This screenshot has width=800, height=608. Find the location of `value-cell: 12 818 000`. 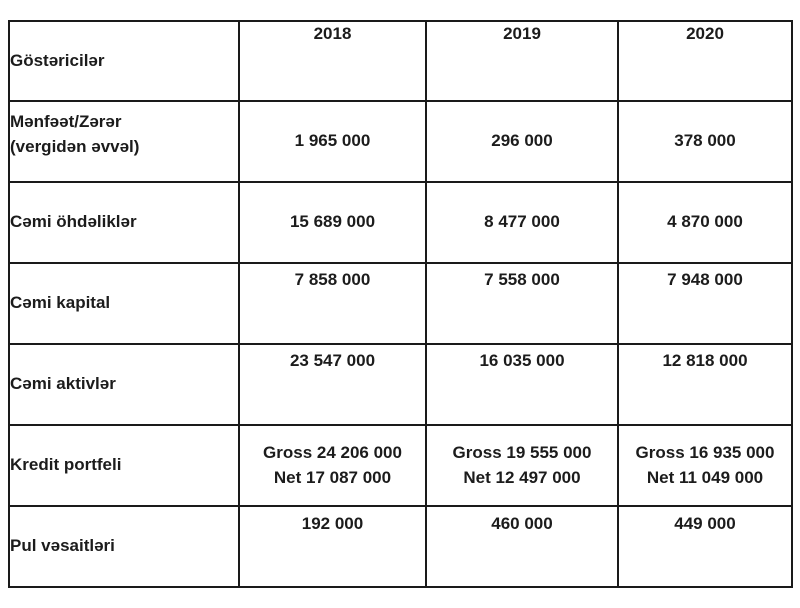

value-cell: 12 818 000 is located at coordinates (705, 384).